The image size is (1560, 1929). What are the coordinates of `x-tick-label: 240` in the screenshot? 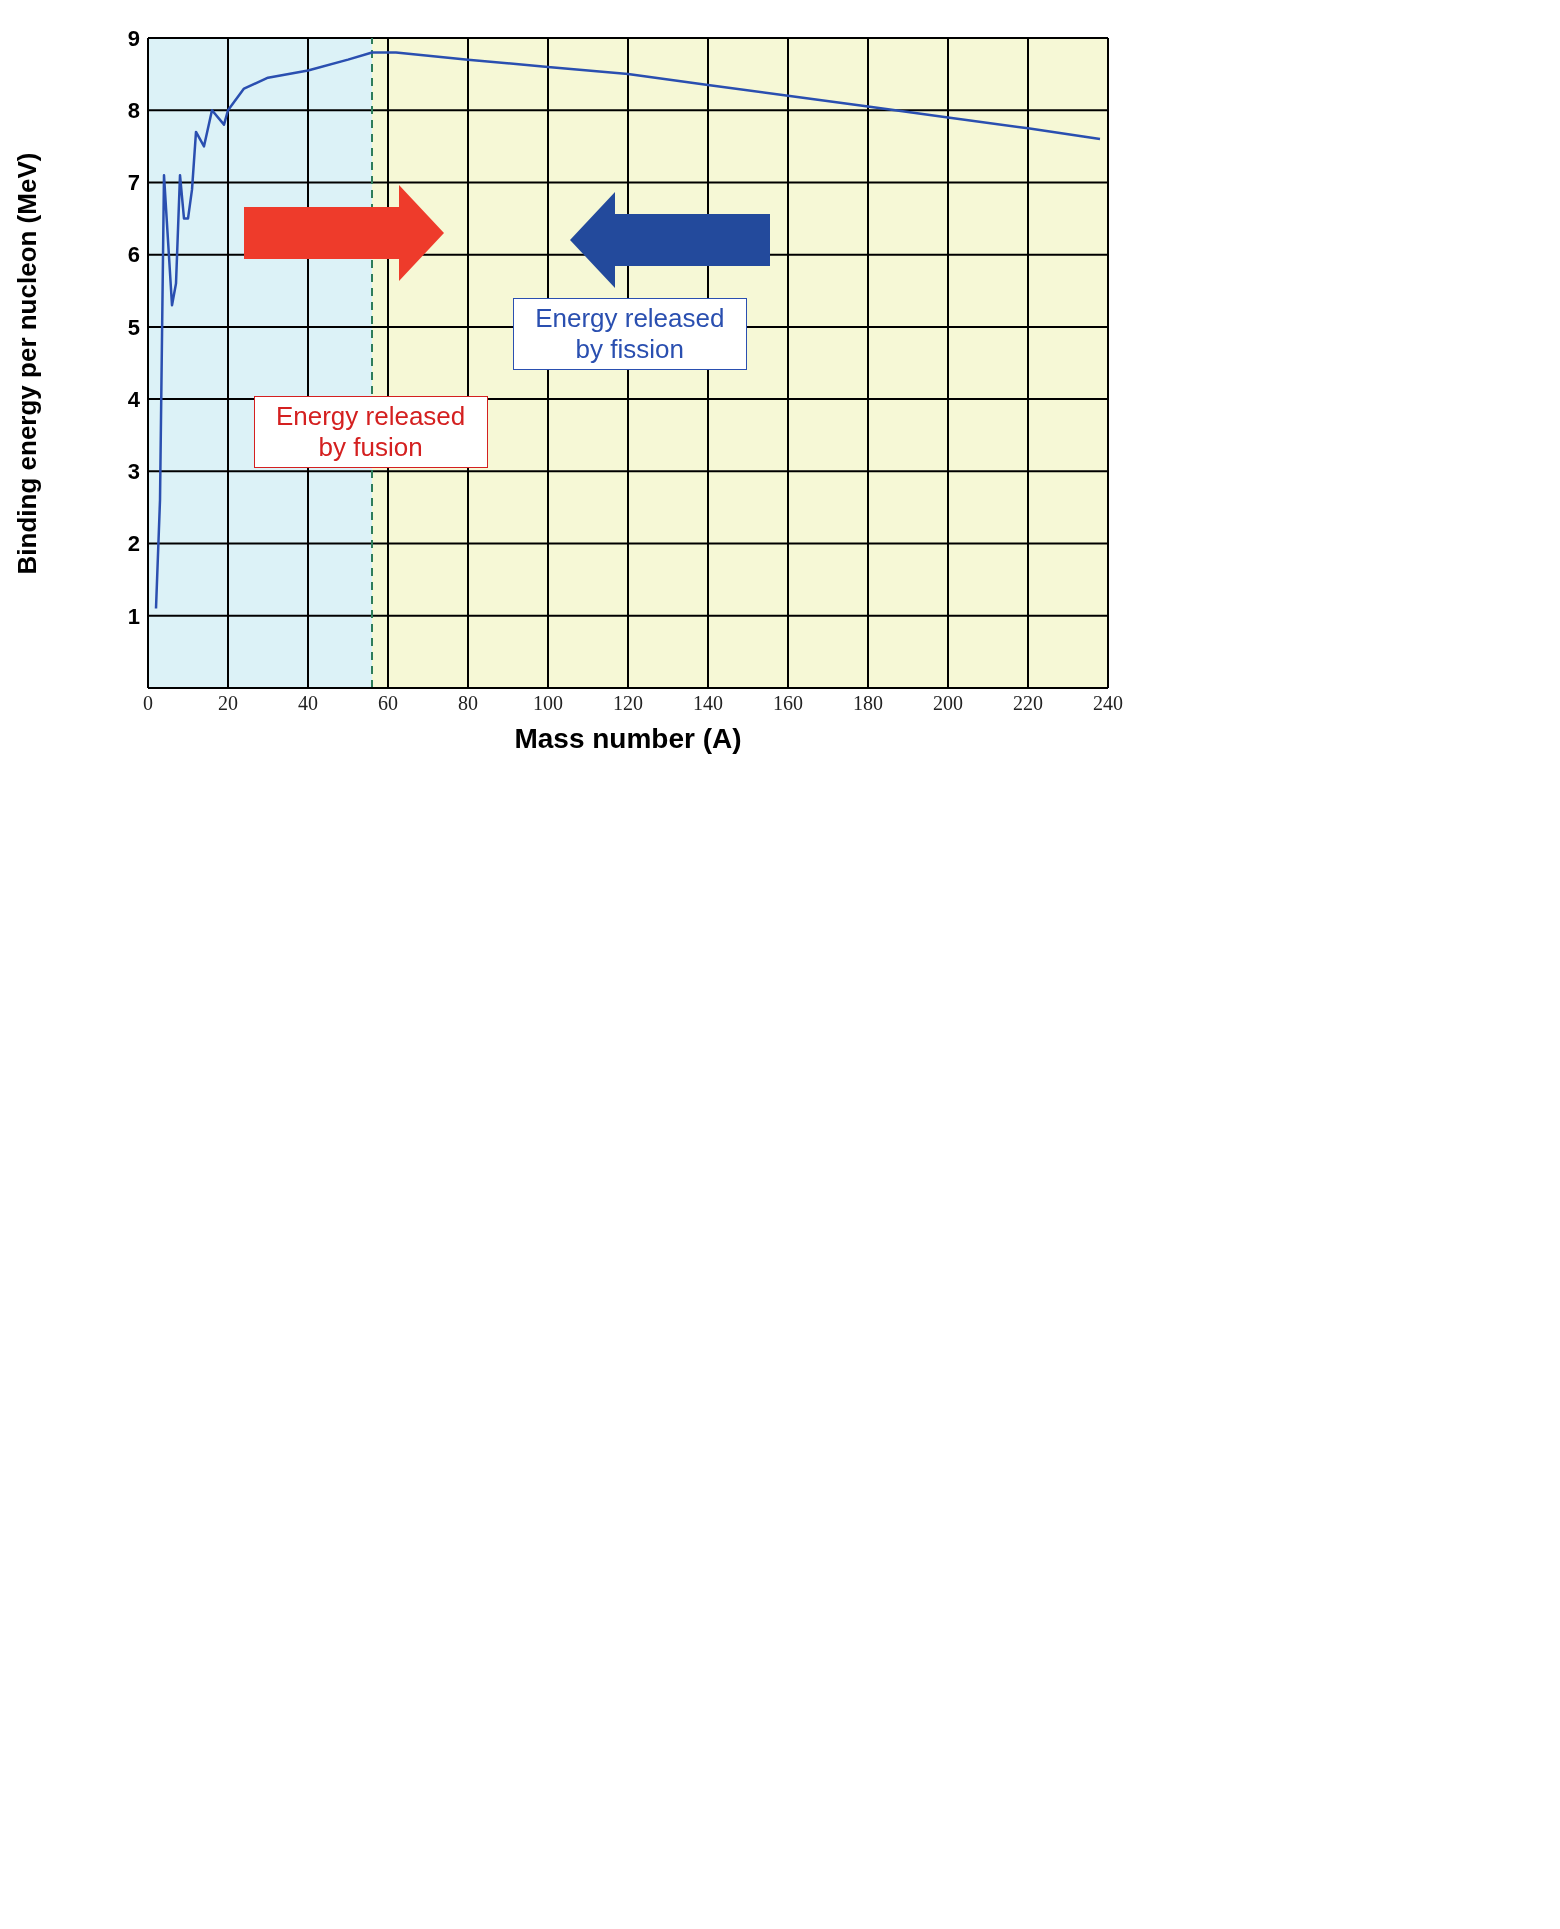 It's located at (1108, 703).